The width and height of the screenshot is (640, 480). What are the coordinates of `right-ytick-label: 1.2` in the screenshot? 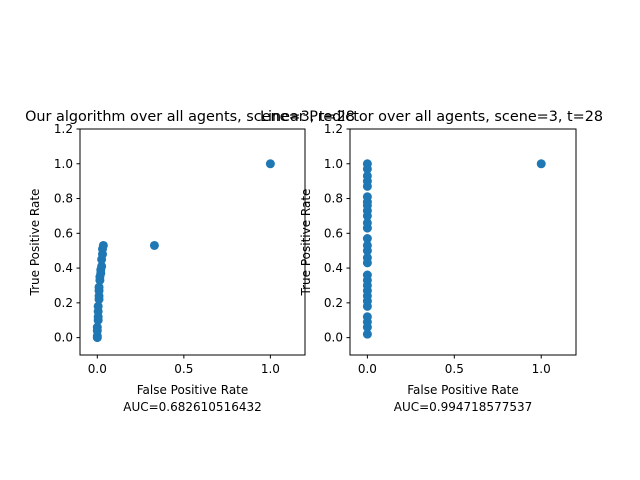 It's located at (333, 129).